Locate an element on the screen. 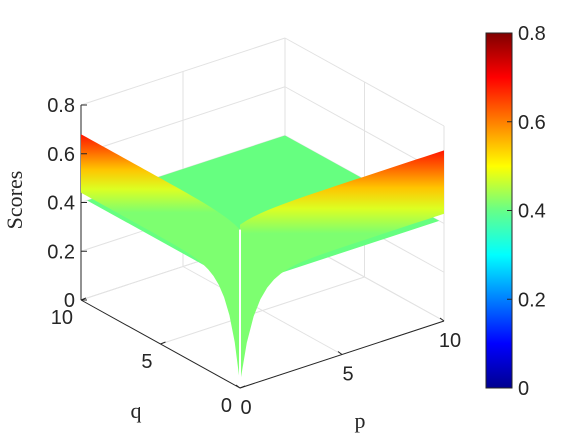 The width and height of the screenshot is (584, 438). z-tick-label: 0.8 is located at coordinates (61, 106).